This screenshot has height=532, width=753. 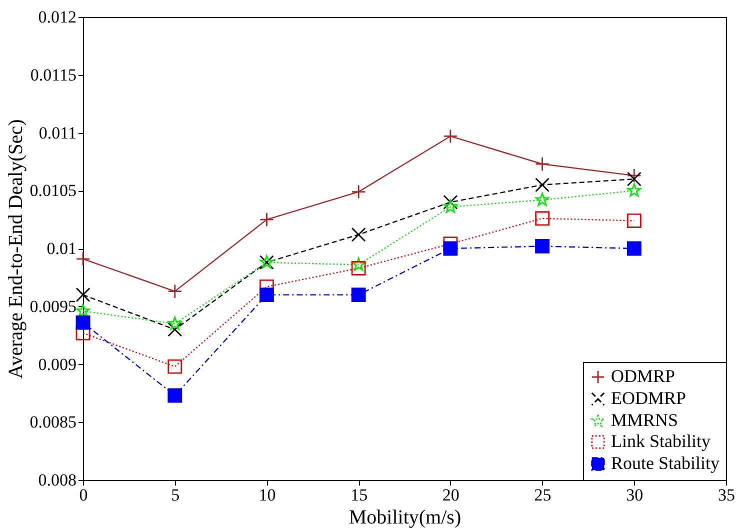 I want to click on x-tick-label: 0, so click(x=83, y=495).